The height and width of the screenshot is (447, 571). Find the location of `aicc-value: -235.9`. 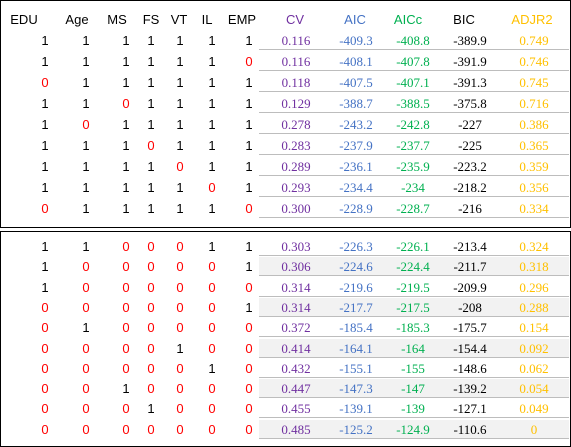

aicc-value: -235.9 is located at coordinates (413, 166).